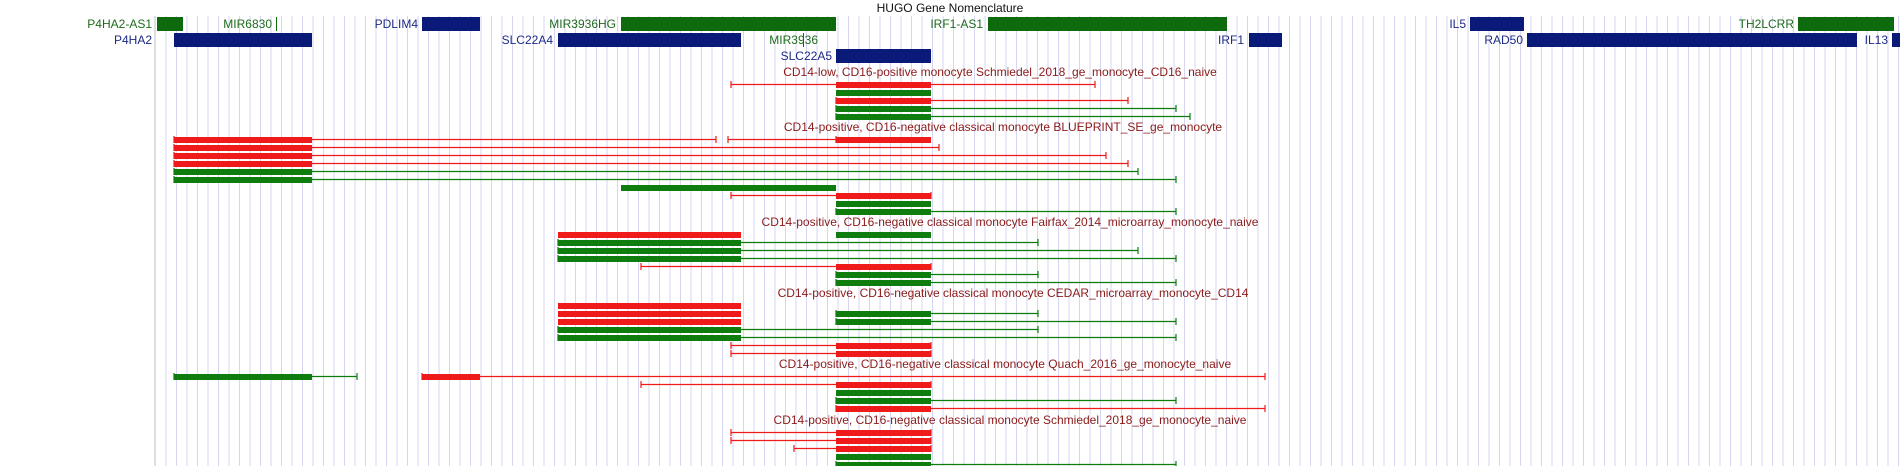 The width and height of the screenshot is (1900, 466). I want to click on gene-rad50: RAD50, so click(1670, 40).